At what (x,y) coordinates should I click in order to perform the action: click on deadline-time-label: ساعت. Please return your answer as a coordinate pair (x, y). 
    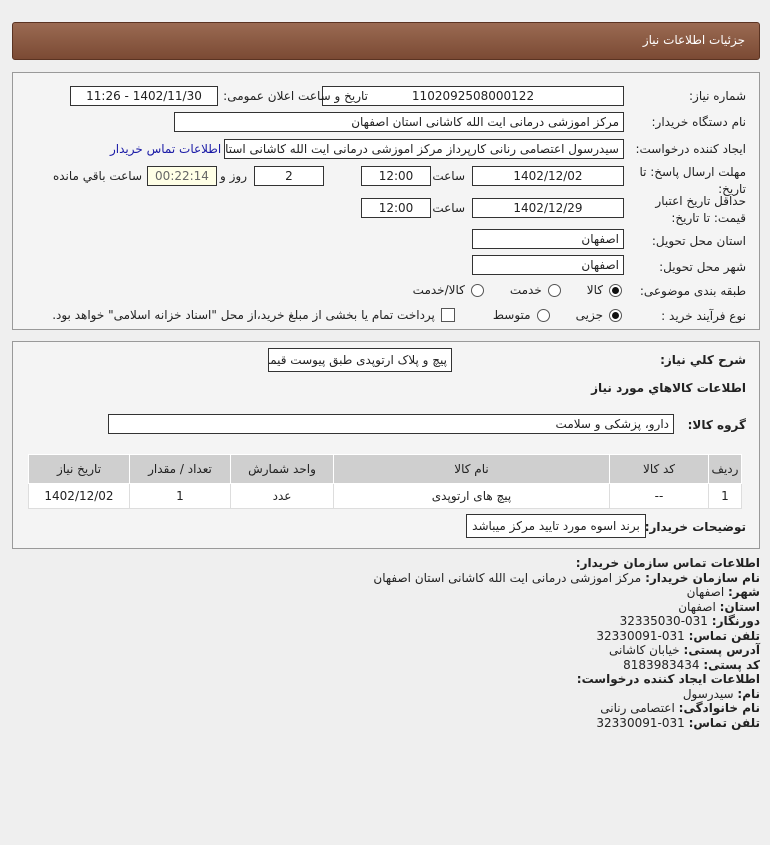
    Looking at the image, I should click on (448, 176).